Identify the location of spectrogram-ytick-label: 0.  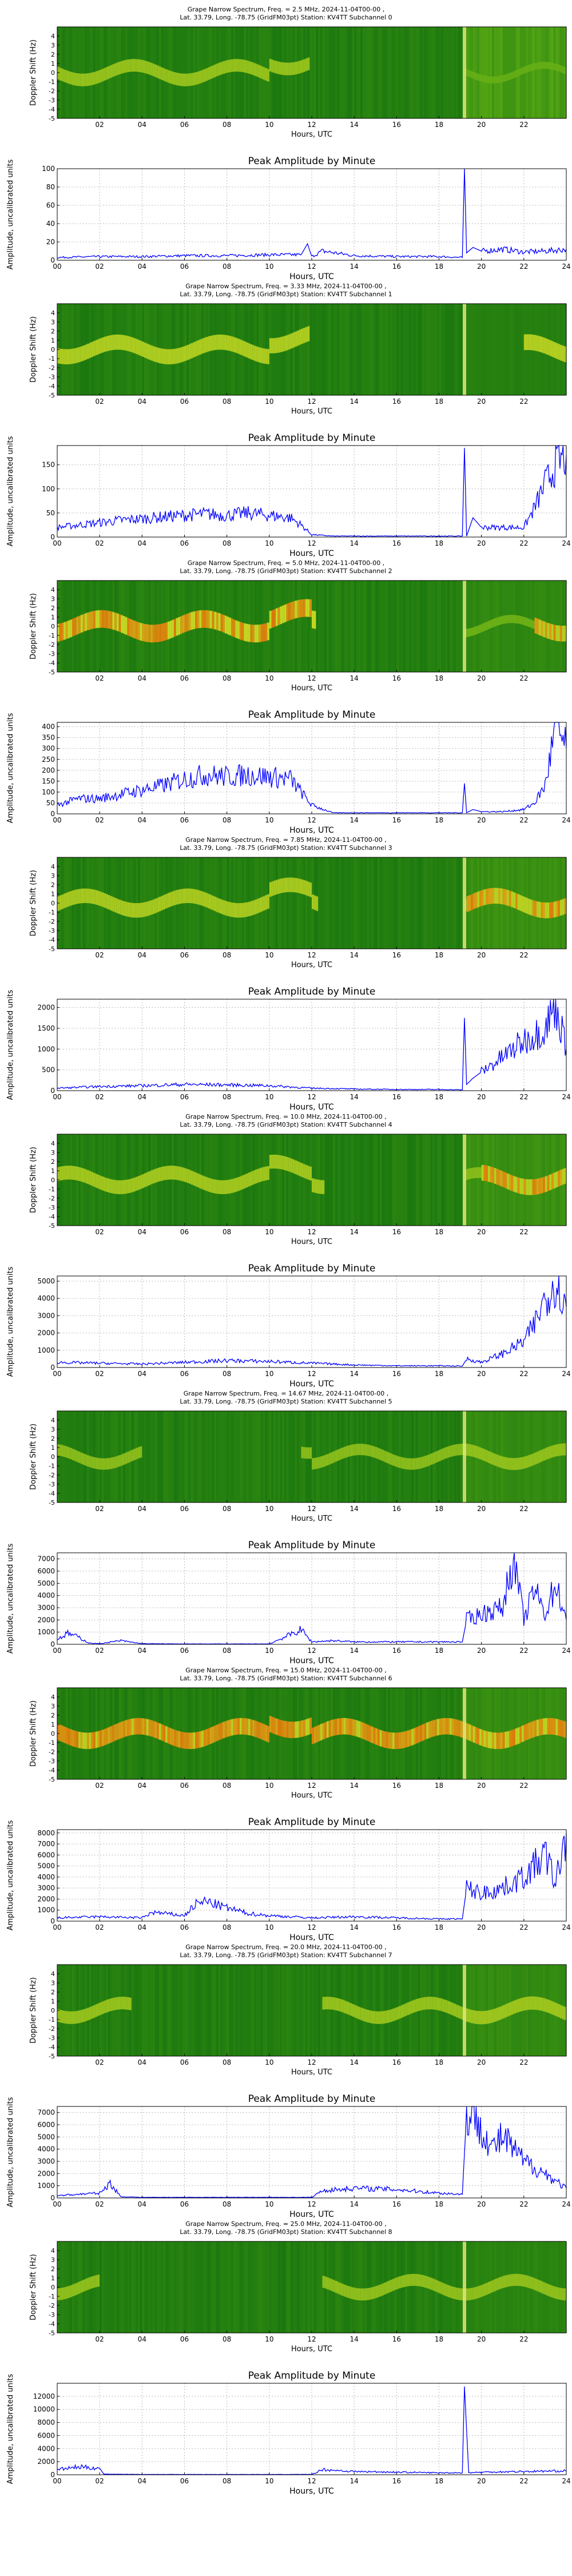
(53, 2010).